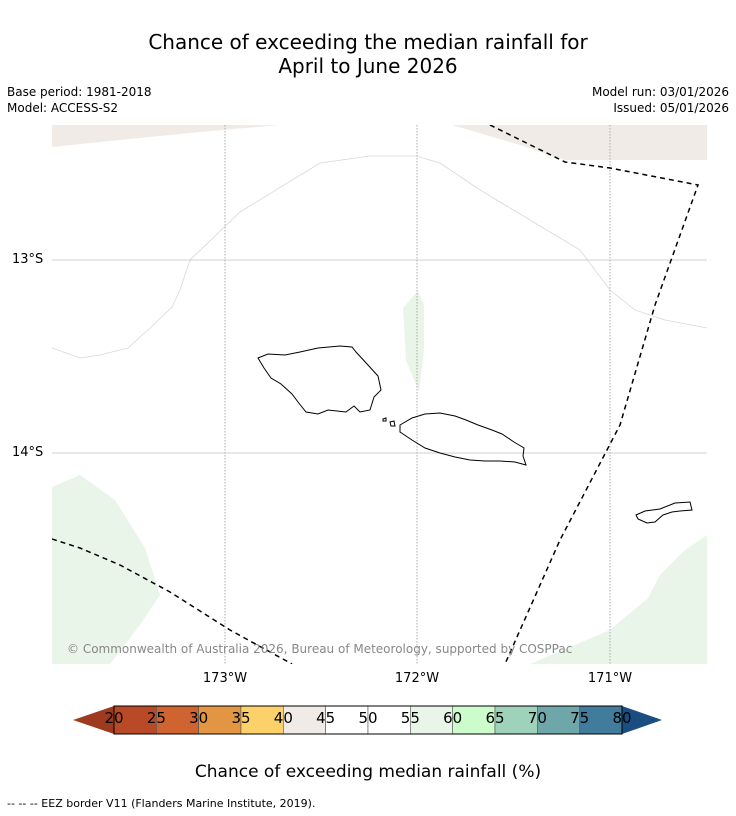 This screenshot has height=816, width=736. I want to click on colorbar-tick-label: 75, so click(580, 718).